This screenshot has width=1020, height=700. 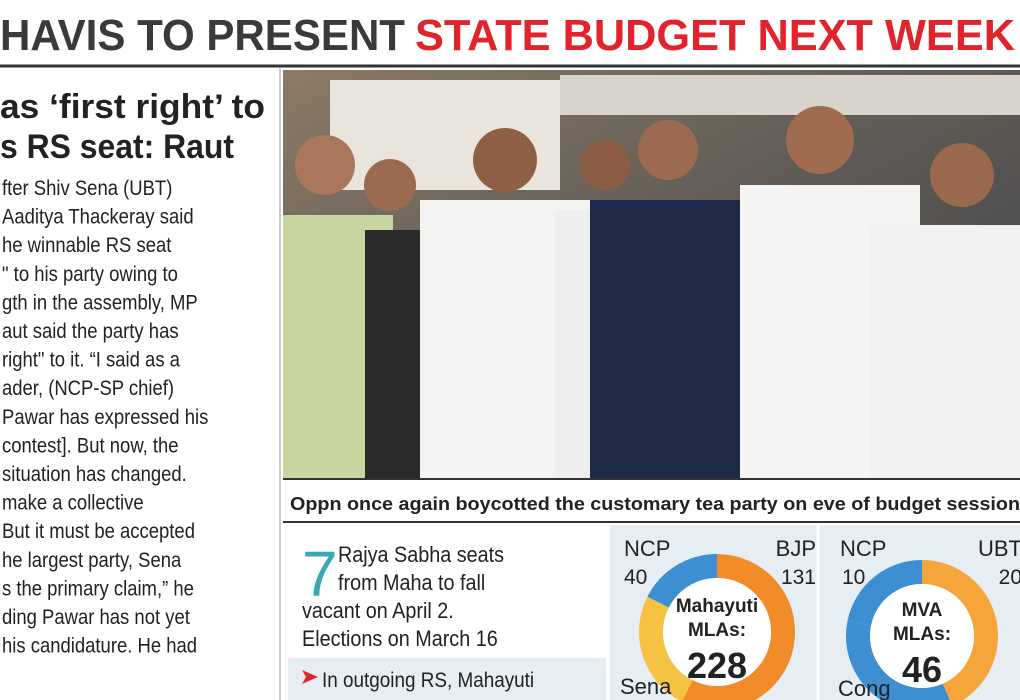 I want to click on arrow-icon, so click(x=310, y=677).